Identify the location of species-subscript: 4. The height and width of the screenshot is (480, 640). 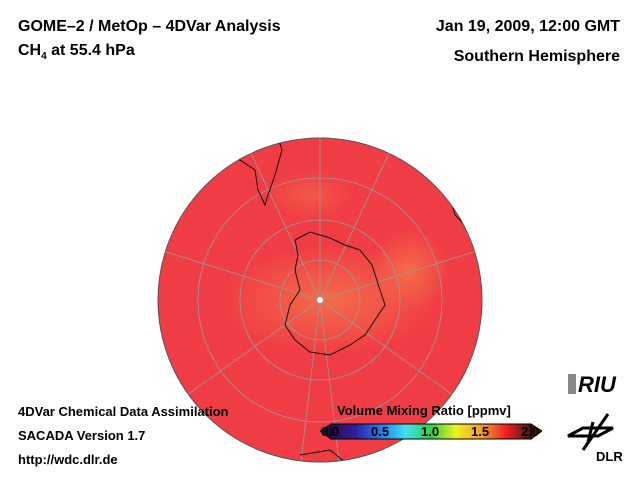
(44, 57).